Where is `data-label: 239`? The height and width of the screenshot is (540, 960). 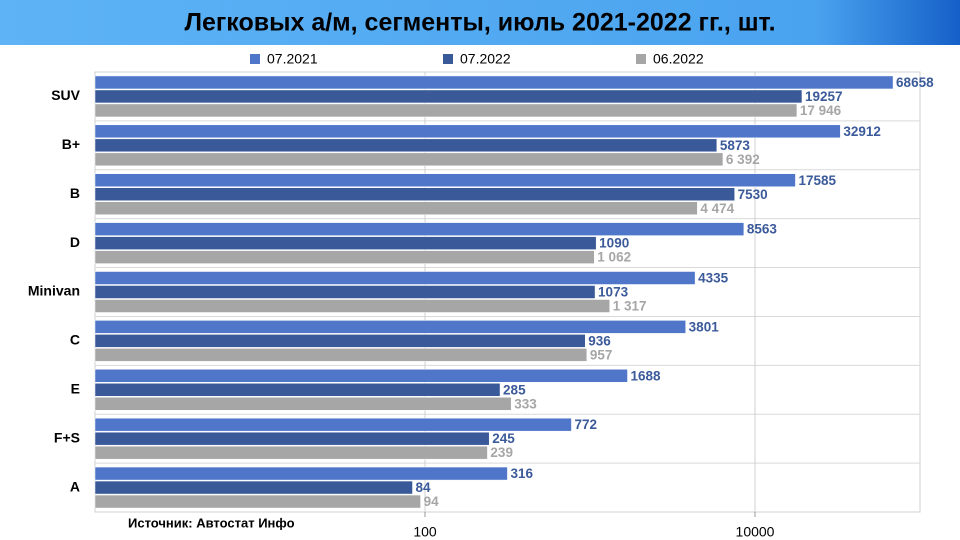 data-label: 239 is located at coordinates (501, 452).